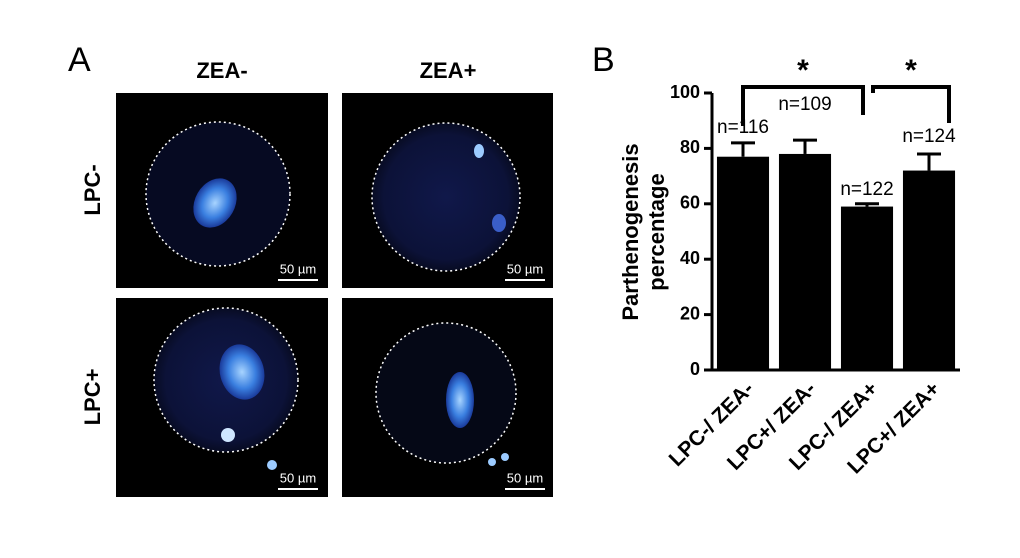  What do you see at coordinates (866, 189) in the screenshot?
I see `sample-size: n=122` at bounding box center [866, 189].